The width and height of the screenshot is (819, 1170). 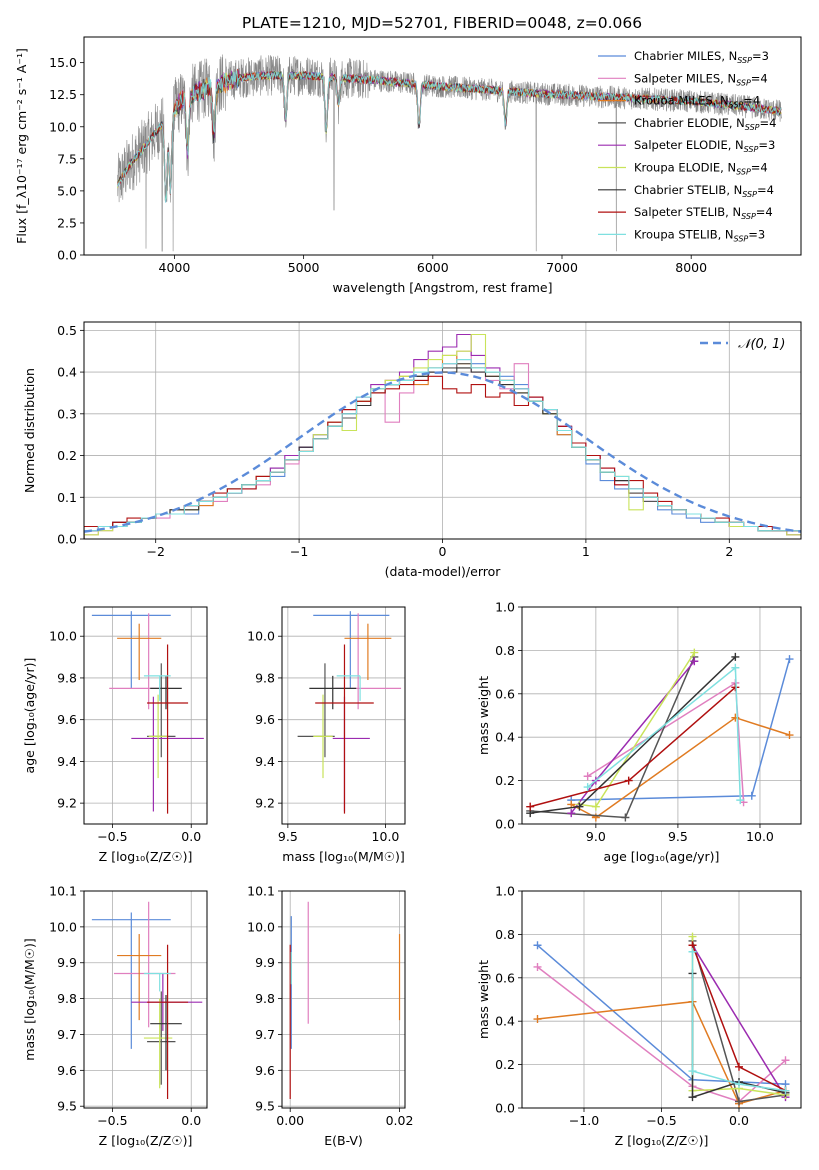 What do you see at coordinates (699, 235) in the screenshot?
I see `legend-label: Kroupa STELIB, NSSP=3` at bounding box center [699, 235].